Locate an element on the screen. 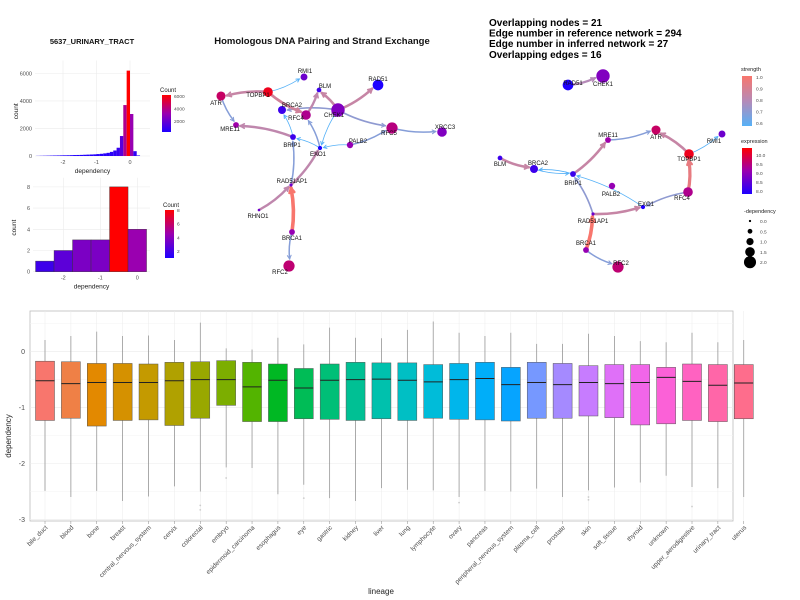 This screenshot has width=800, height=600. network-stat: Edge number in reference network = 294 is located at coordinates (585, 34).